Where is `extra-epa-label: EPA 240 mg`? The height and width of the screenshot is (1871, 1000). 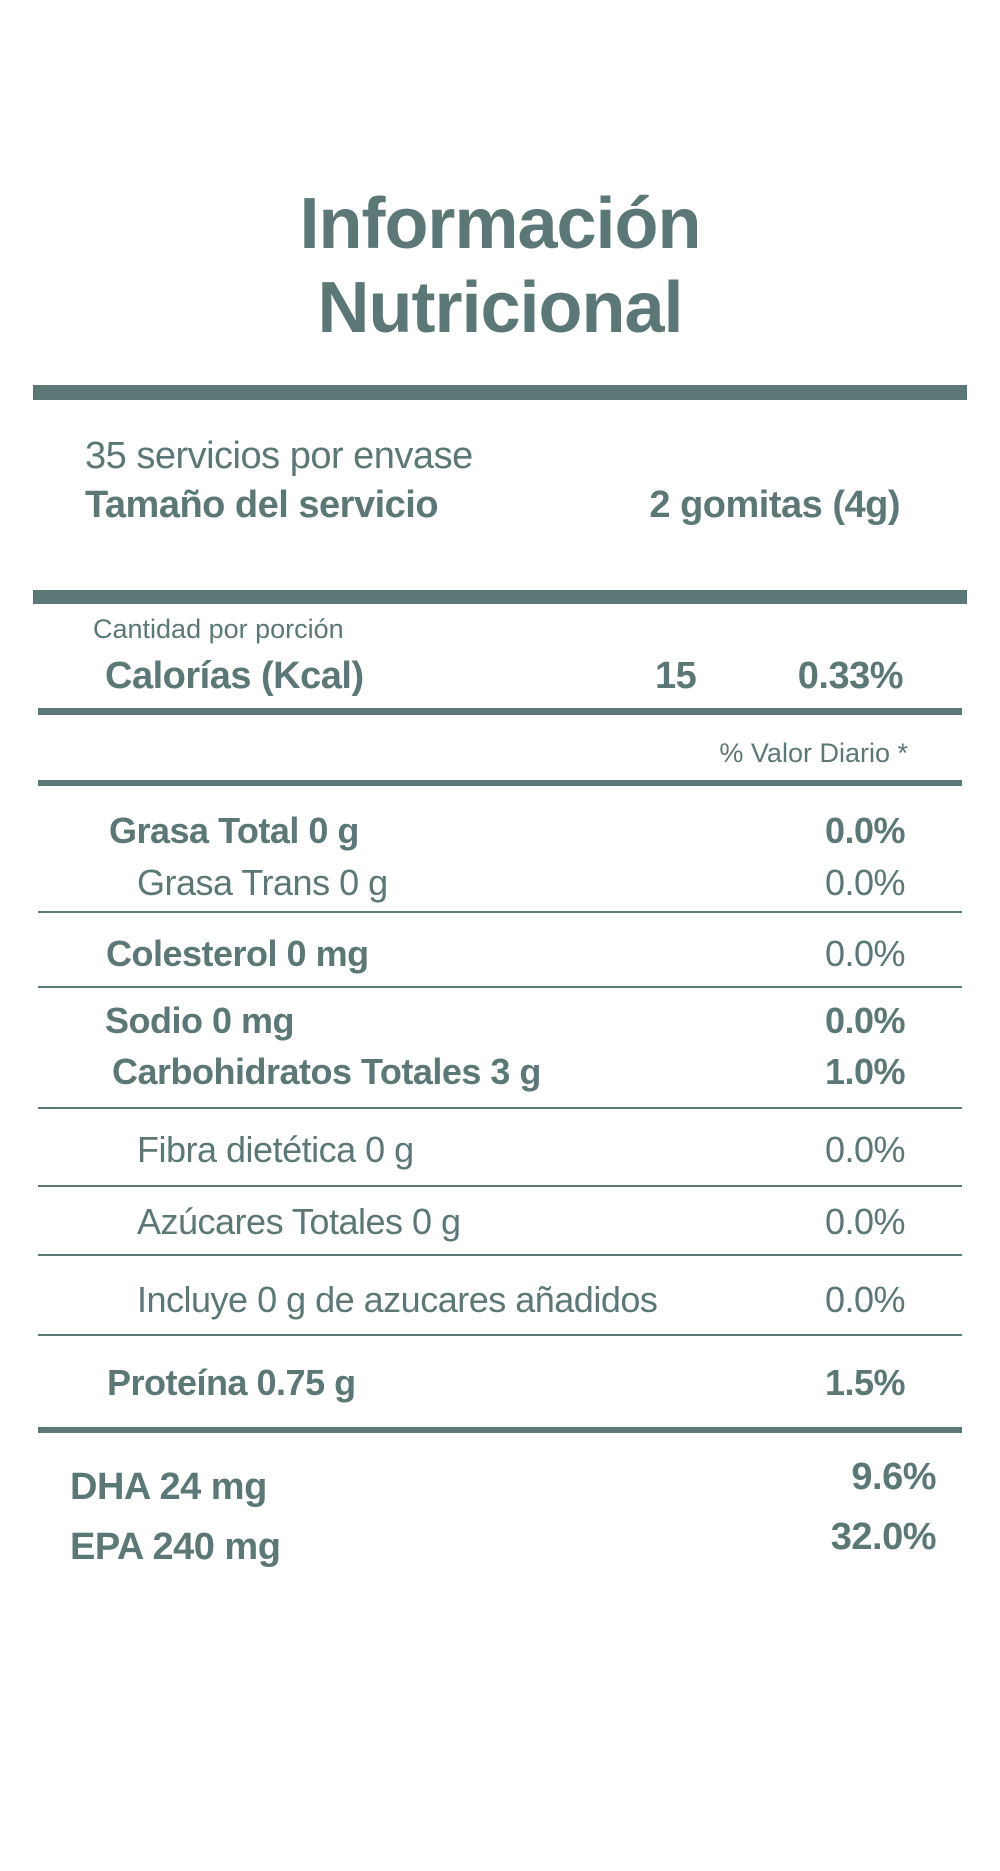 extra-epa-label: EPA 240 mg is located at coordinates (175, 1547).